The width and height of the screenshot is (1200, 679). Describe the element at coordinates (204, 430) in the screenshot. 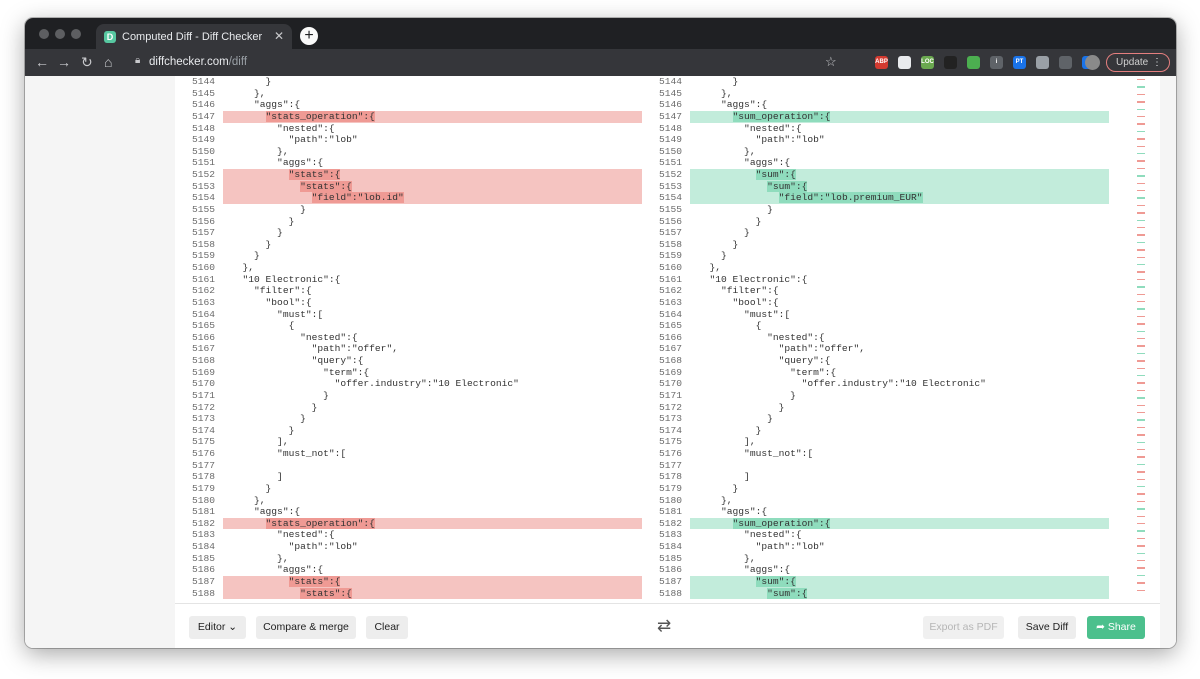

I see `line-number: 5174` at that location.